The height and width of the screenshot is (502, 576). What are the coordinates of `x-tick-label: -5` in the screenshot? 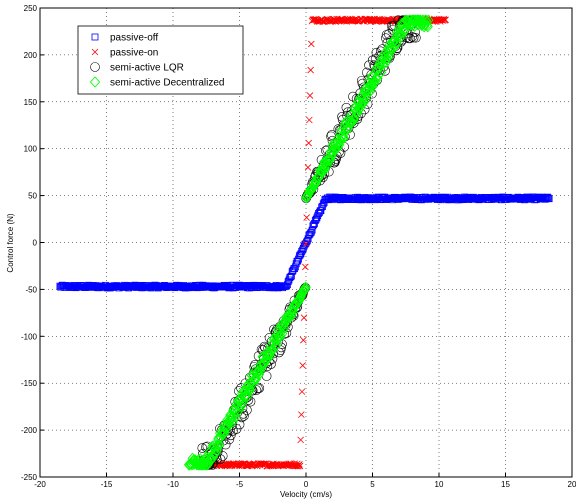 It's located at (240, 484).